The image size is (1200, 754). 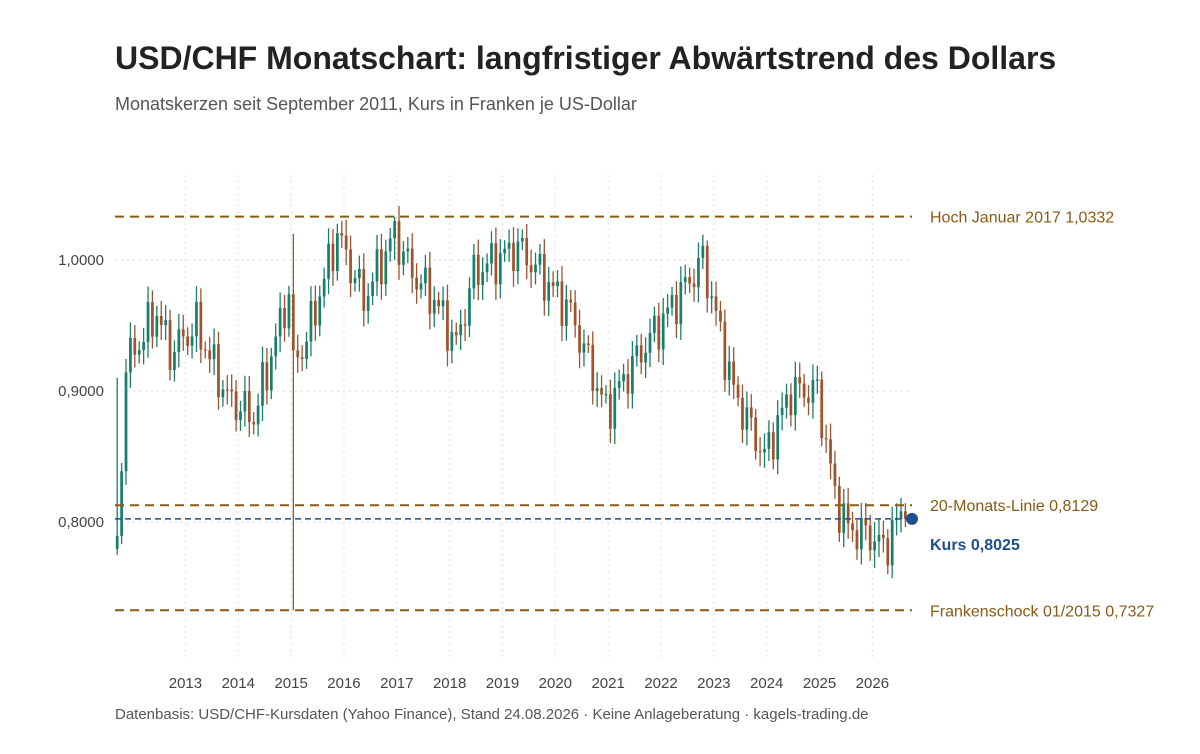 I want to click on reference-line-label: Hoch Januar 2017 1,0332, so click(x=1022, y=218).